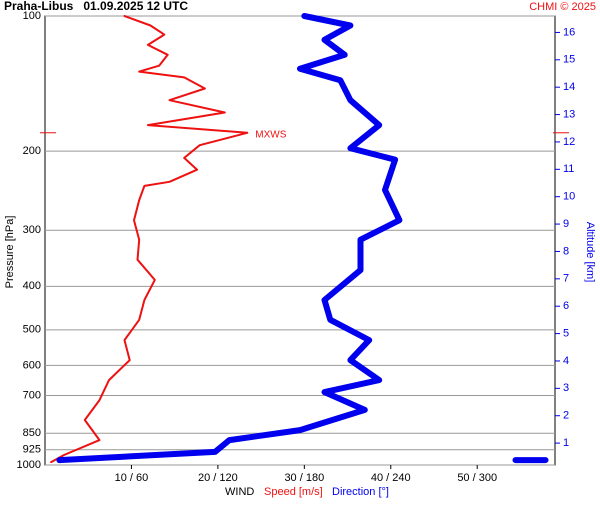 This screenshot has width=600, height=505. What do you see at coordinates (566, 388) in the screenshot?
I see `y2-tick-label: 3` at bounding box center [566, 388].